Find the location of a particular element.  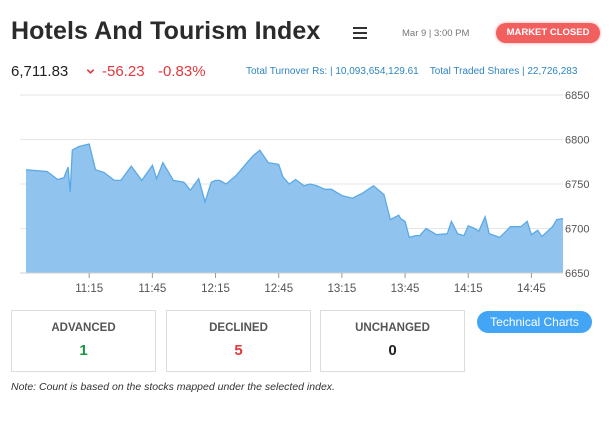

y-tick-label: 6750 is located at coordinates (577, 185).